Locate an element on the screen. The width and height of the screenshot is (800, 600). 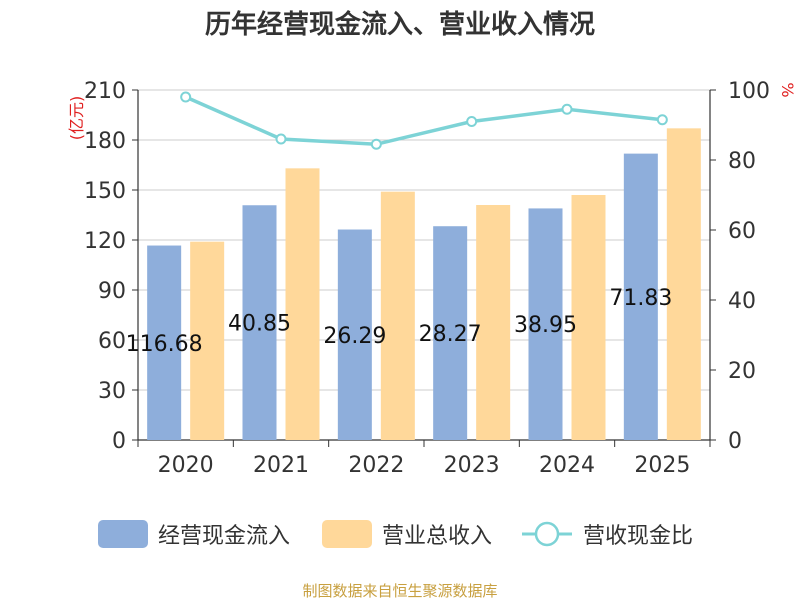
right-axis-tick-label: 40 is located at coordinates (742, 301).